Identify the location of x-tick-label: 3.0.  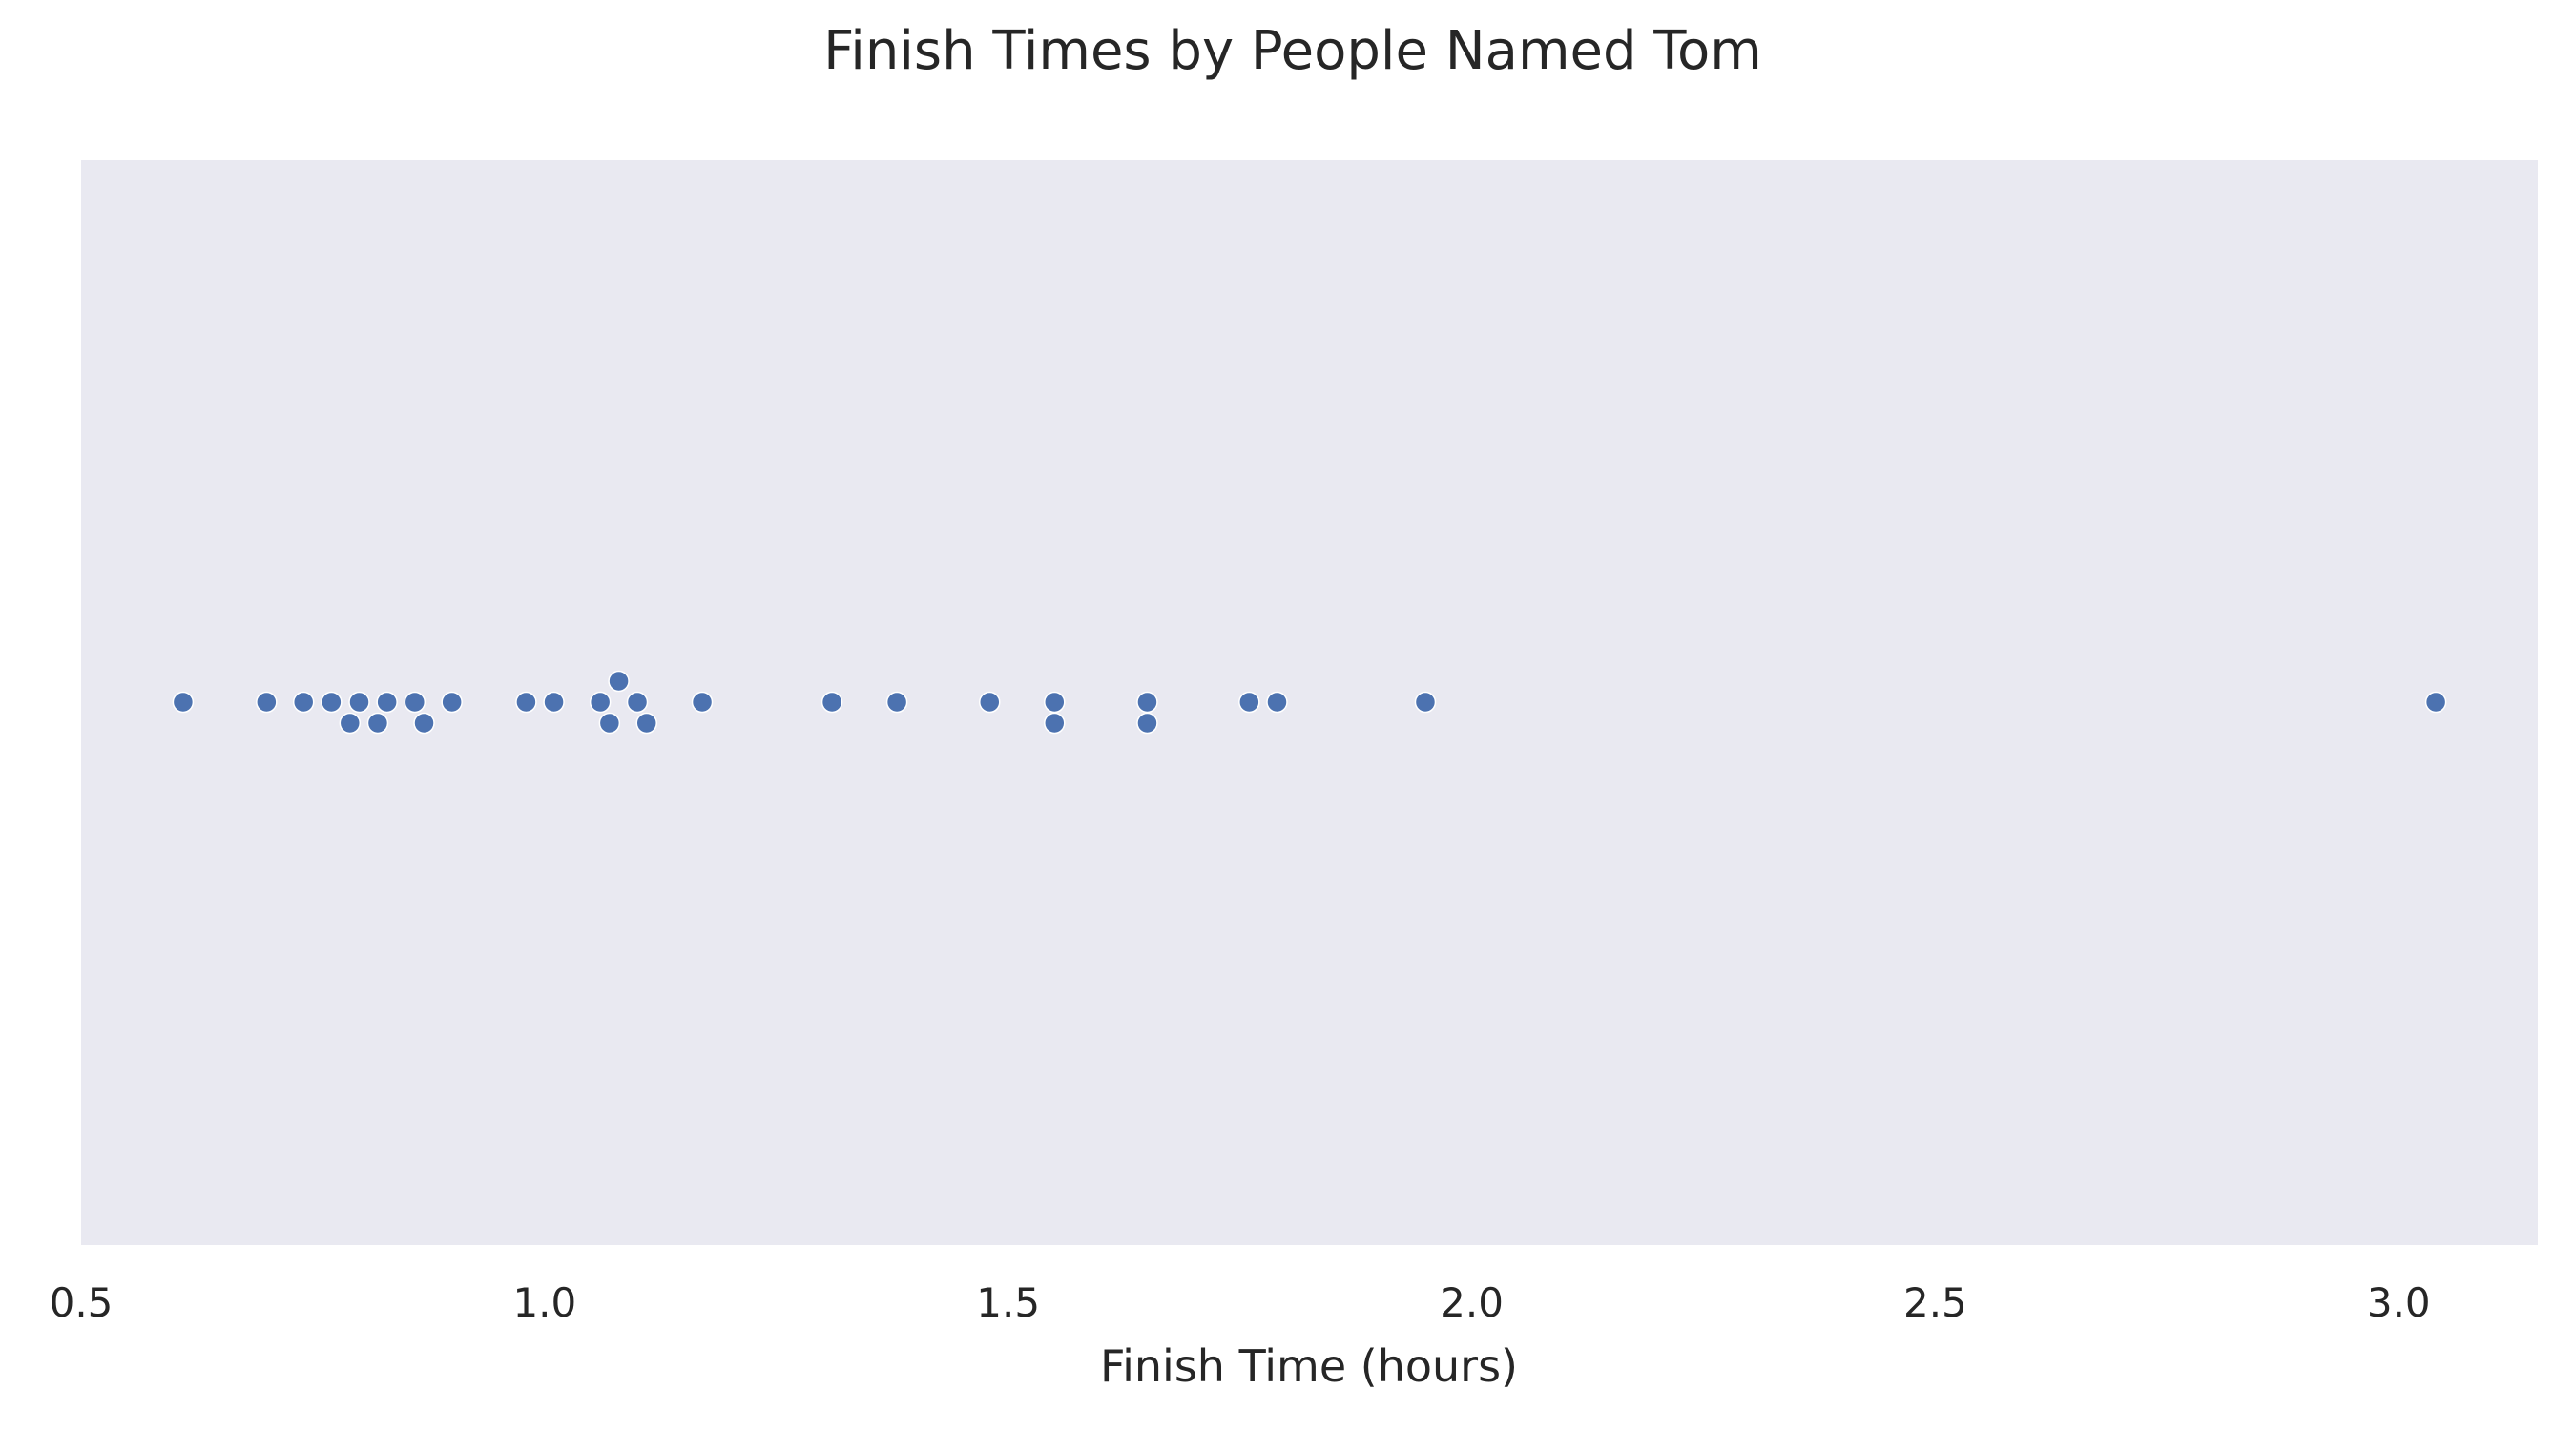
(2399, 1302).